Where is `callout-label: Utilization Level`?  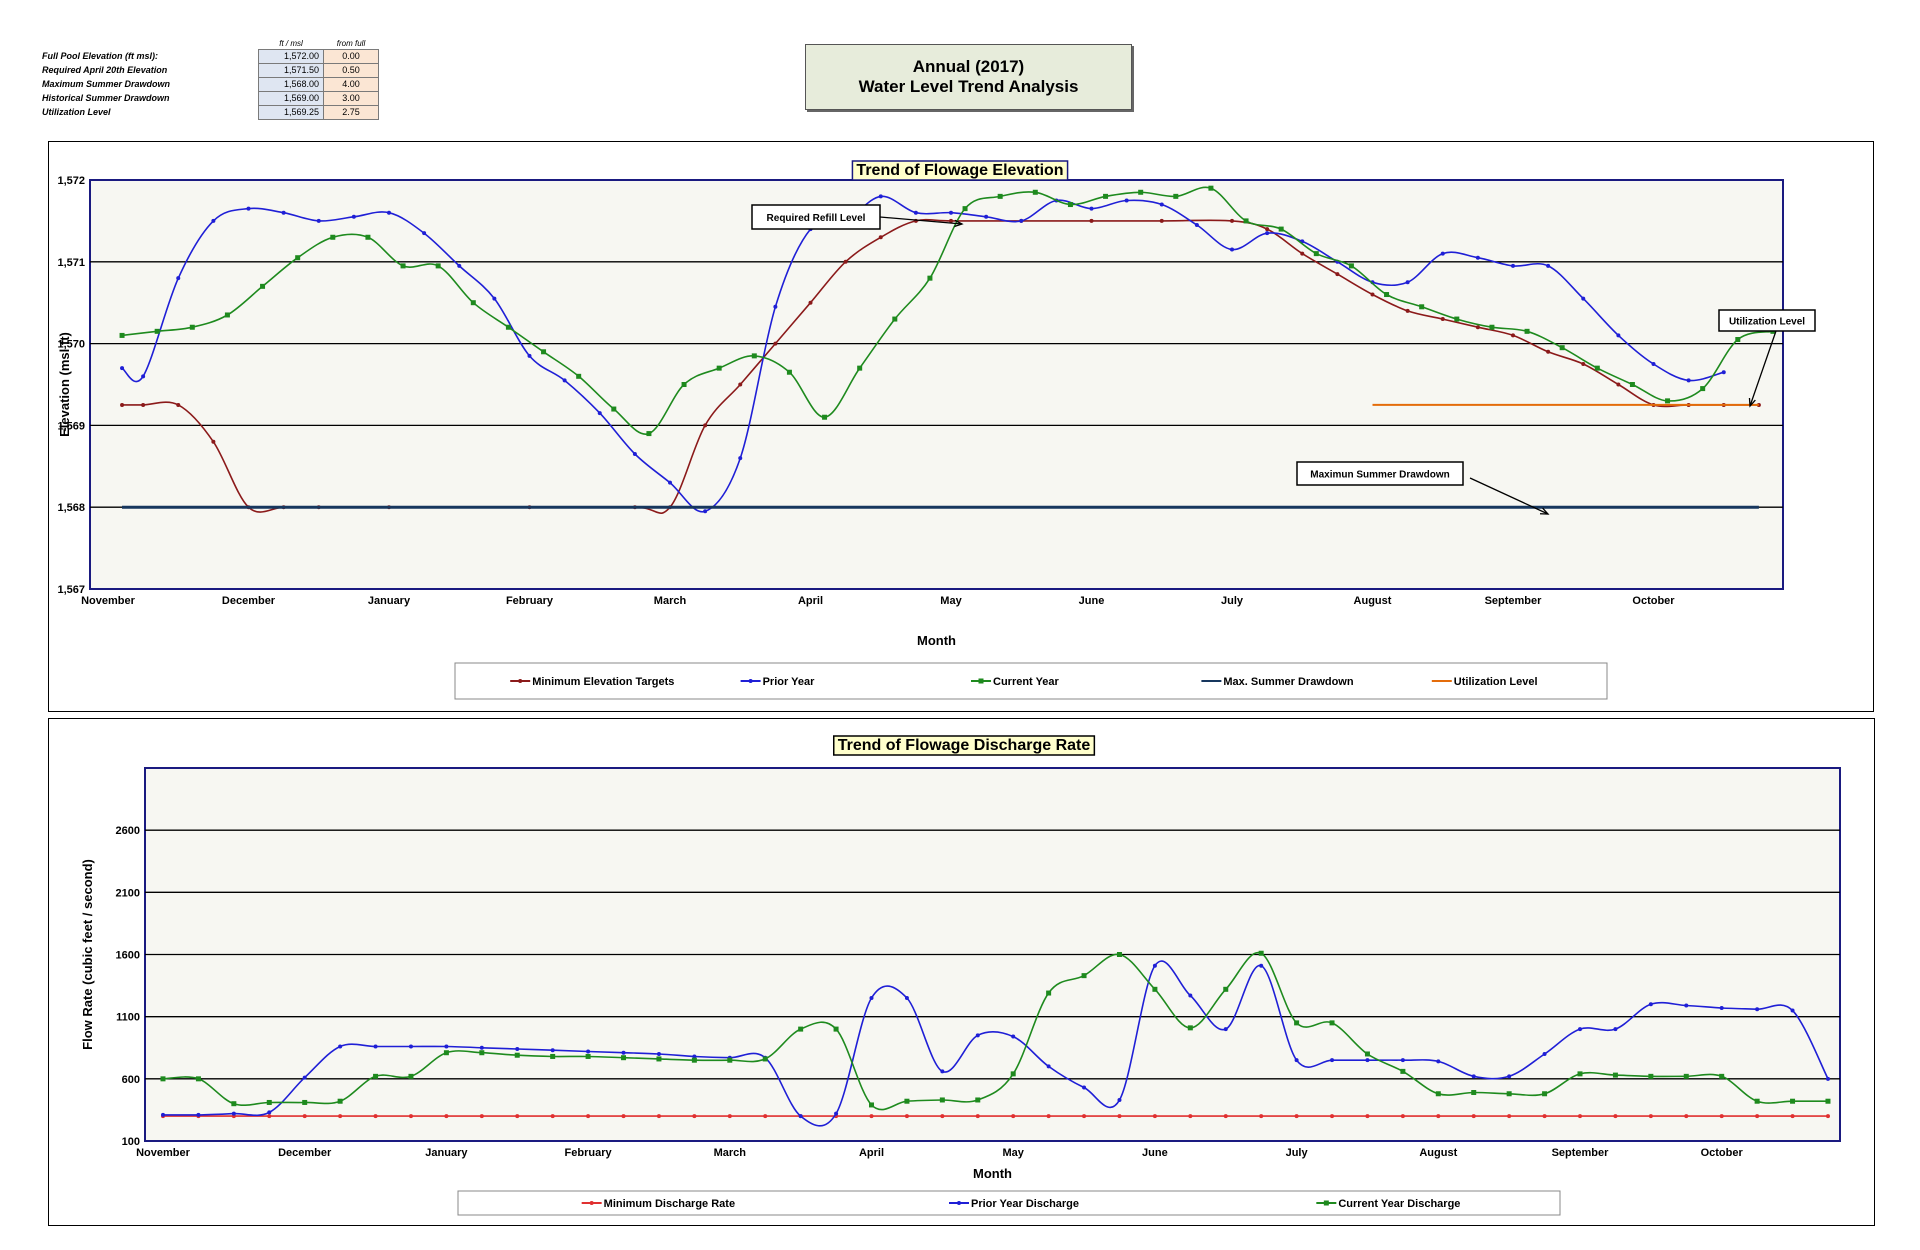 callout-label: Utilization Level is located at coordinates (1767, 322).